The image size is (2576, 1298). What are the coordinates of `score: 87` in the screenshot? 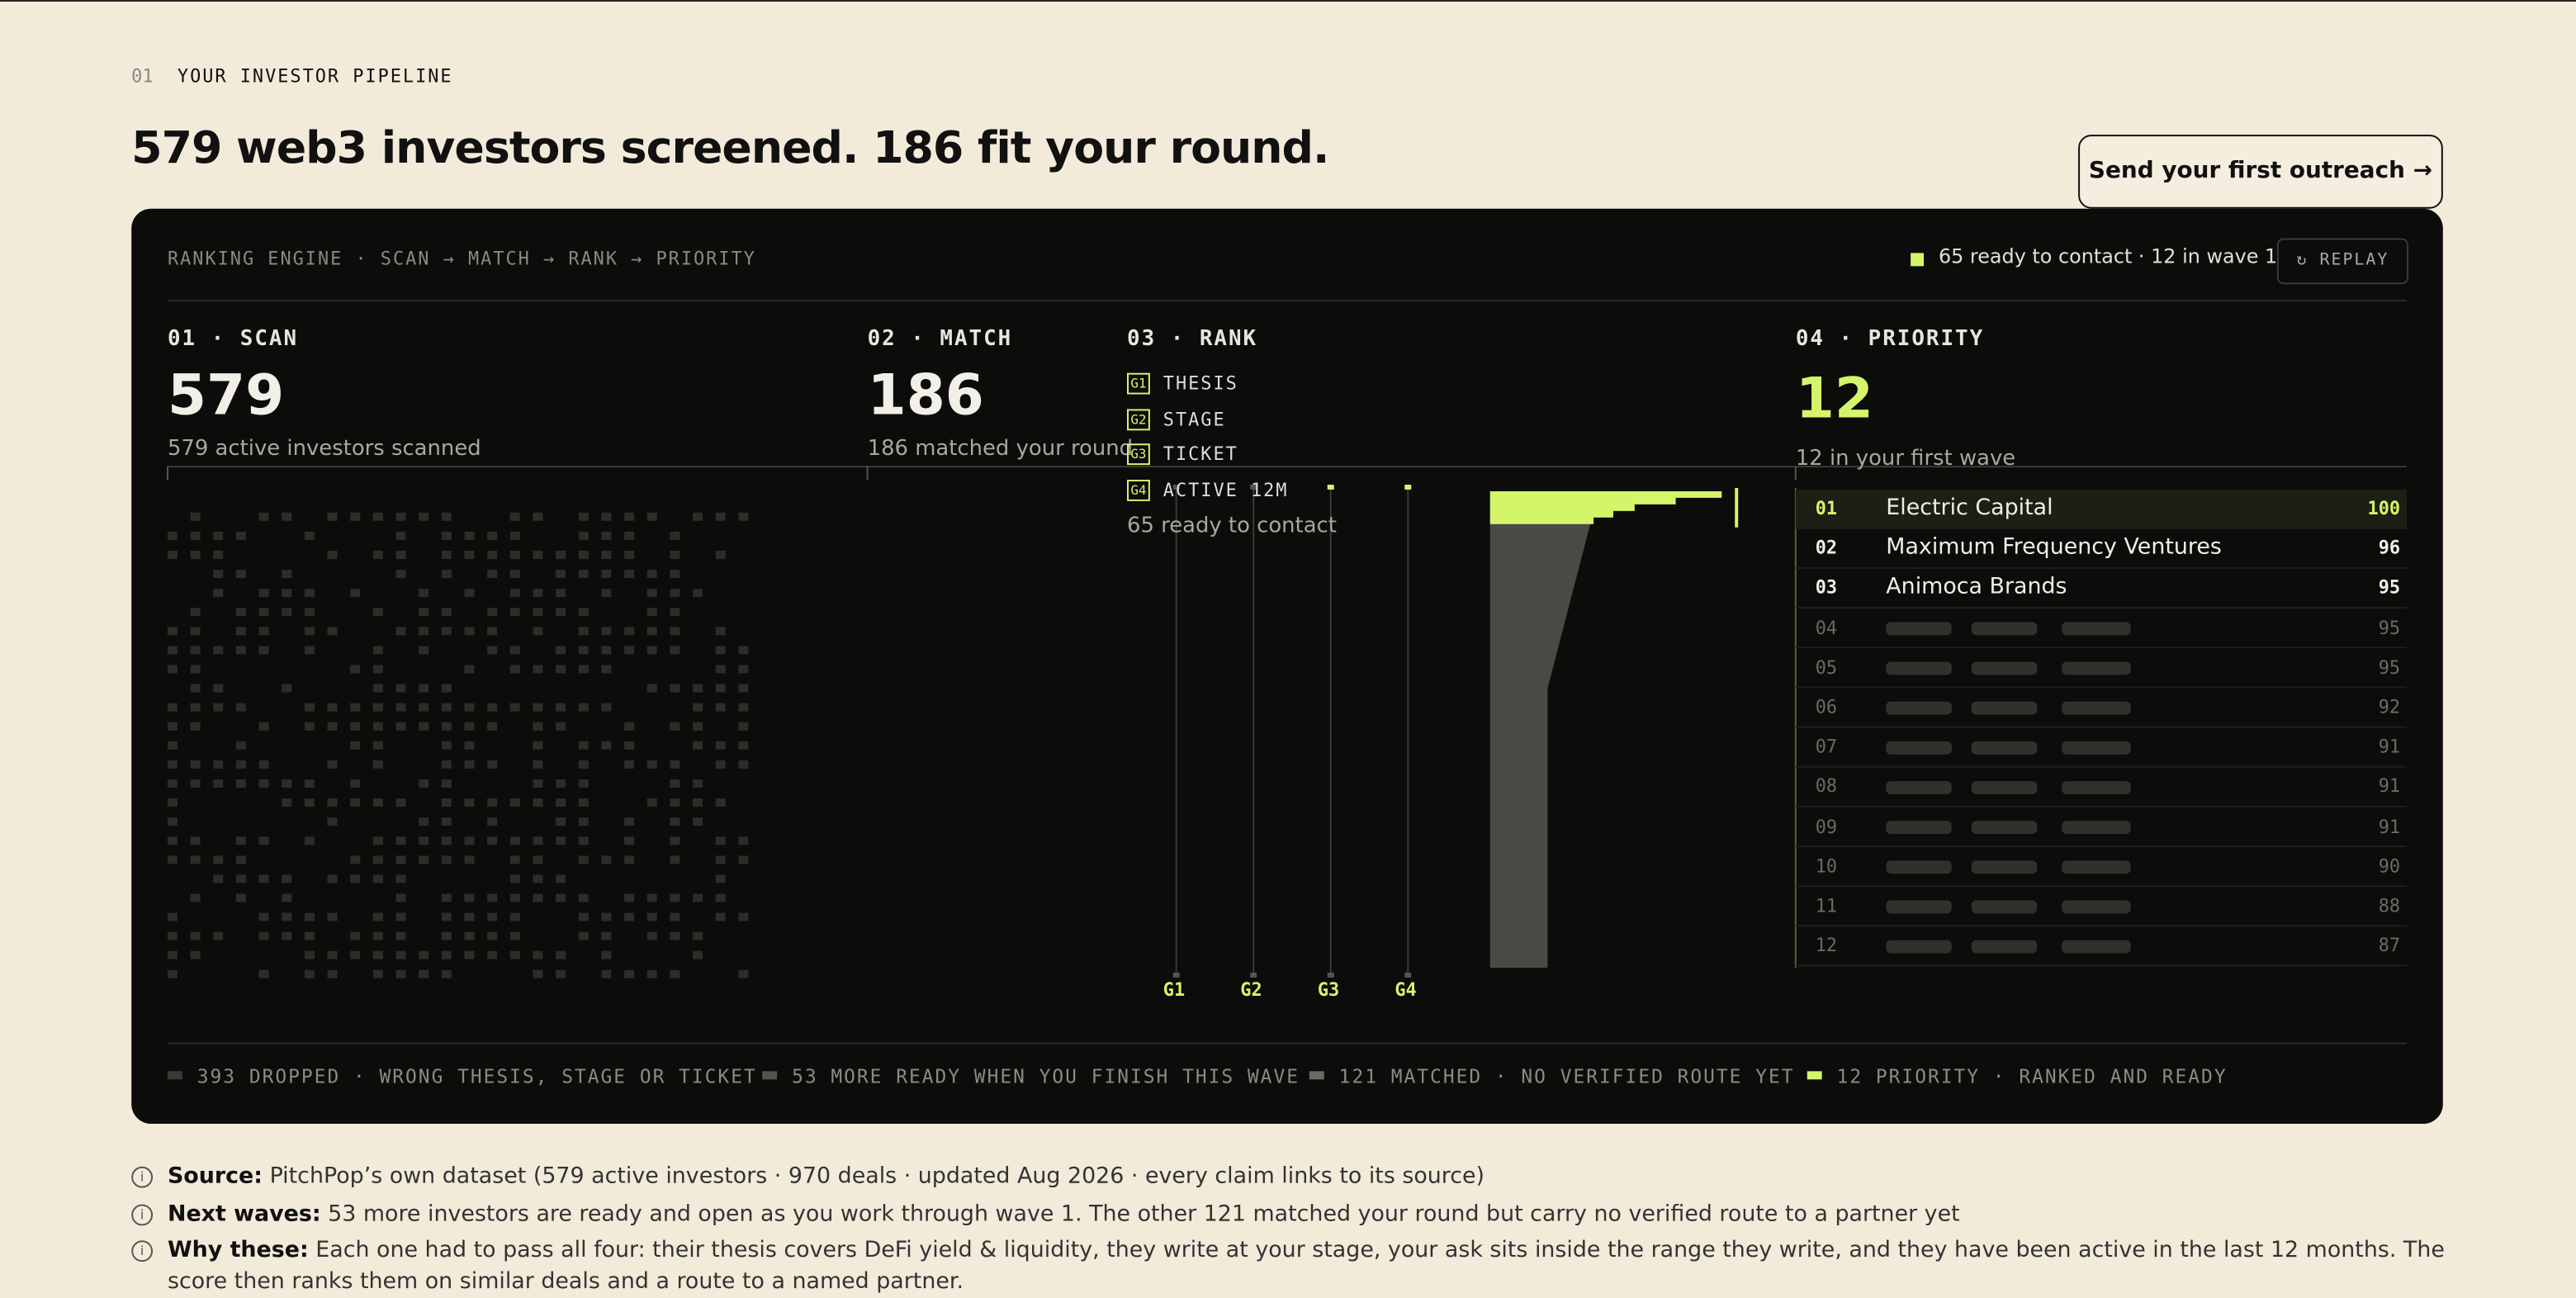 It's located at (2389, 946).